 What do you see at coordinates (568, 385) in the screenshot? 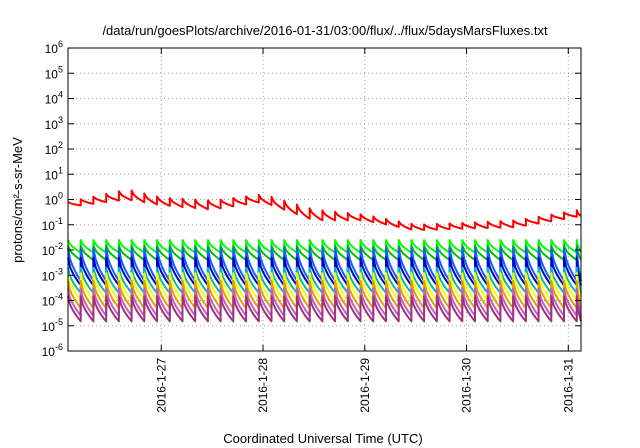
I see `x-tick-label: 2016-1-31` at bounding box center [568, 385].